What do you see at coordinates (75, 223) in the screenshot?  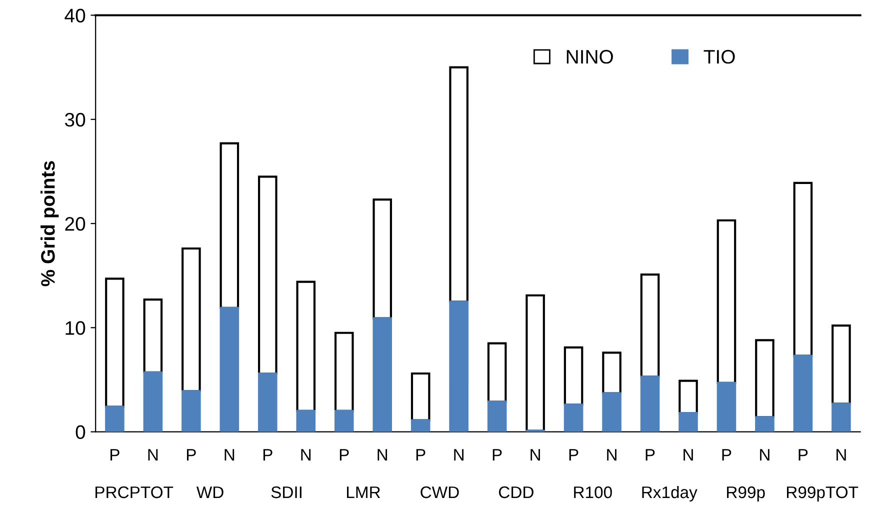 I see `y-tick-label: 20` at bounding box center [75, 223].